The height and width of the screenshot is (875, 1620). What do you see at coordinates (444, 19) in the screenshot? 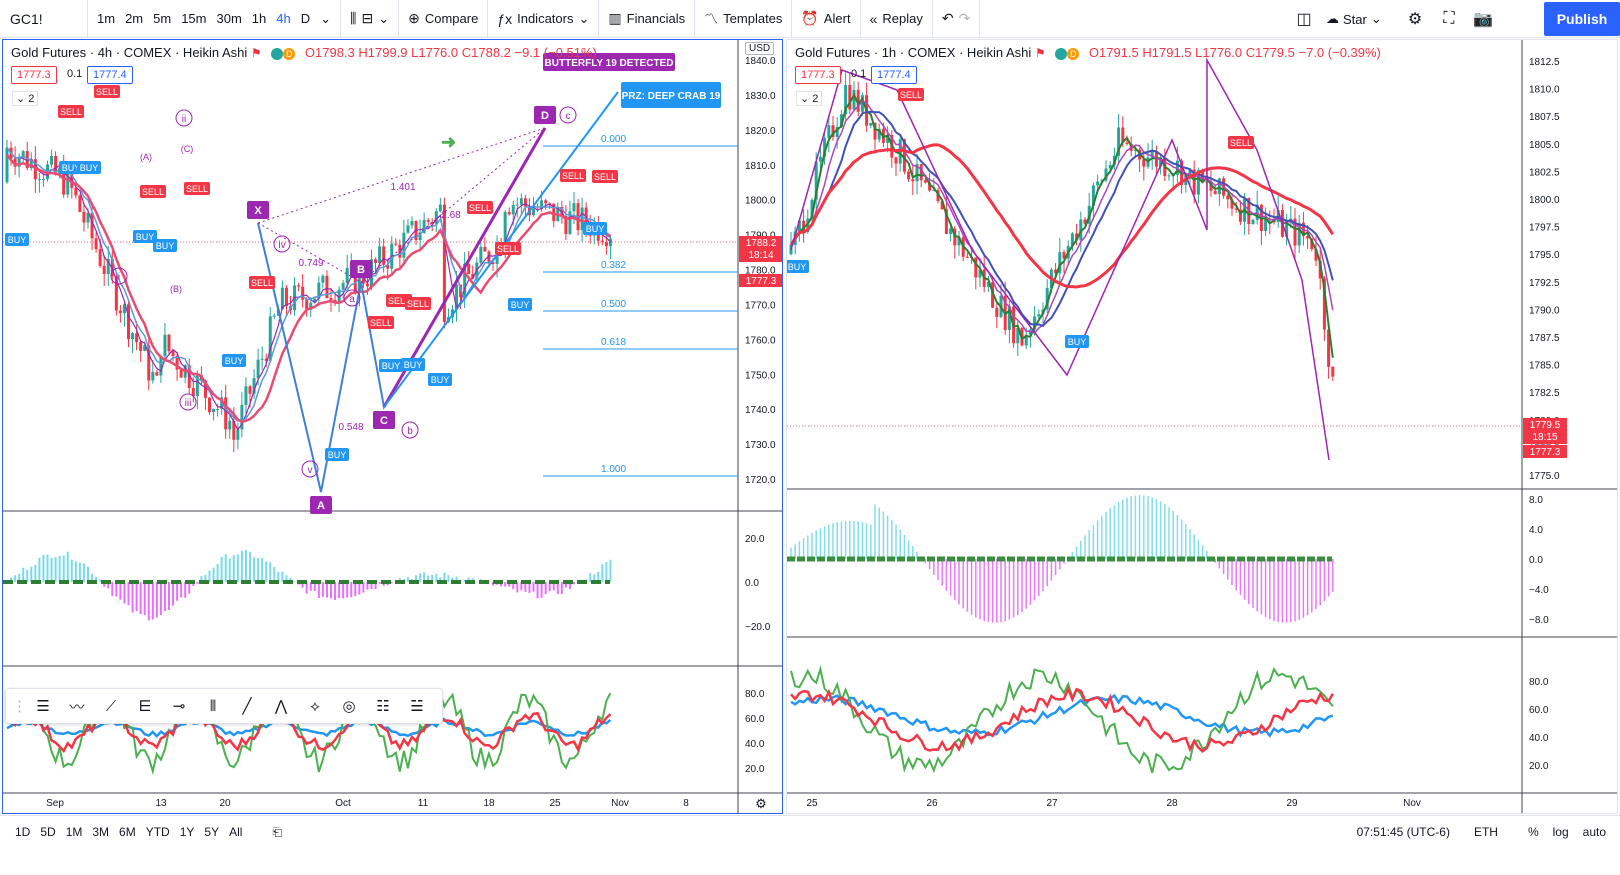
I see `compare-button: ⊕ Compare` at bounding box center [444, 19].